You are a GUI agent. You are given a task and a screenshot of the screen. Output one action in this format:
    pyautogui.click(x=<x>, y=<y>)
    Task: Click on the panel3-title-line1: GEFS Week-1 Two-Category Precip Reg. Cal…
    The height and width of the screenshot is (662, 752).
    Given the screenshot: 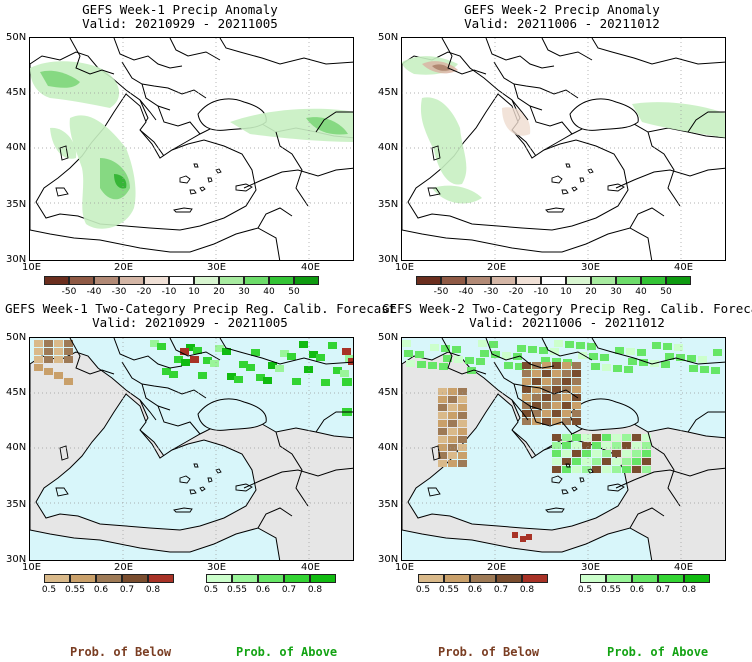 What is the action you would take?
    pyautogui.click(x=201, y=308)
    